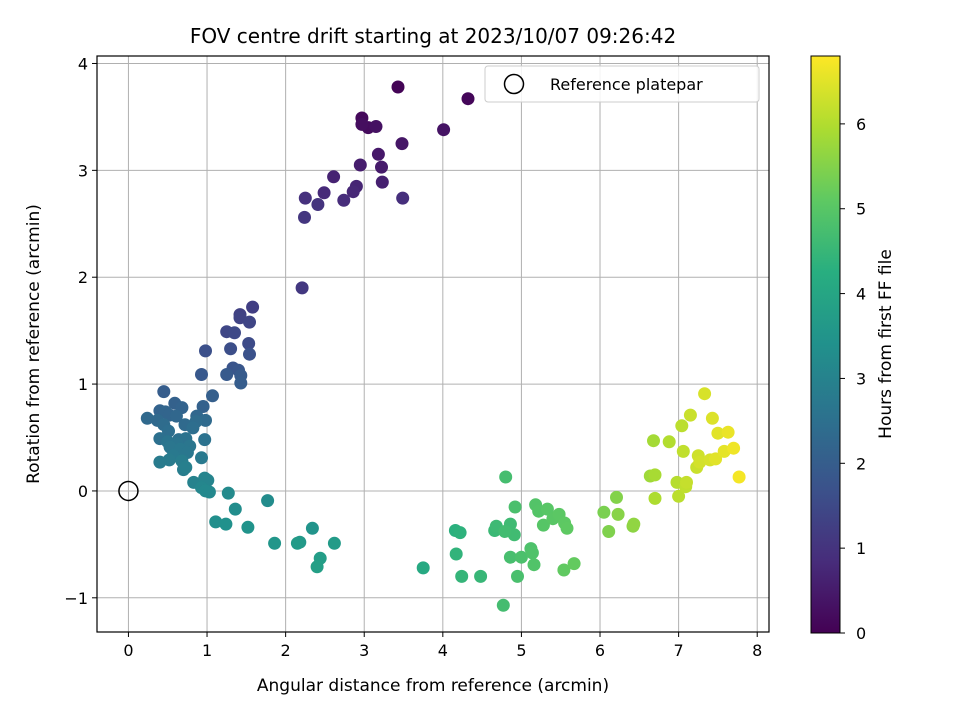 The image size is (960, 720). I want to click on x-tick-label: 0, so click(128, 650).